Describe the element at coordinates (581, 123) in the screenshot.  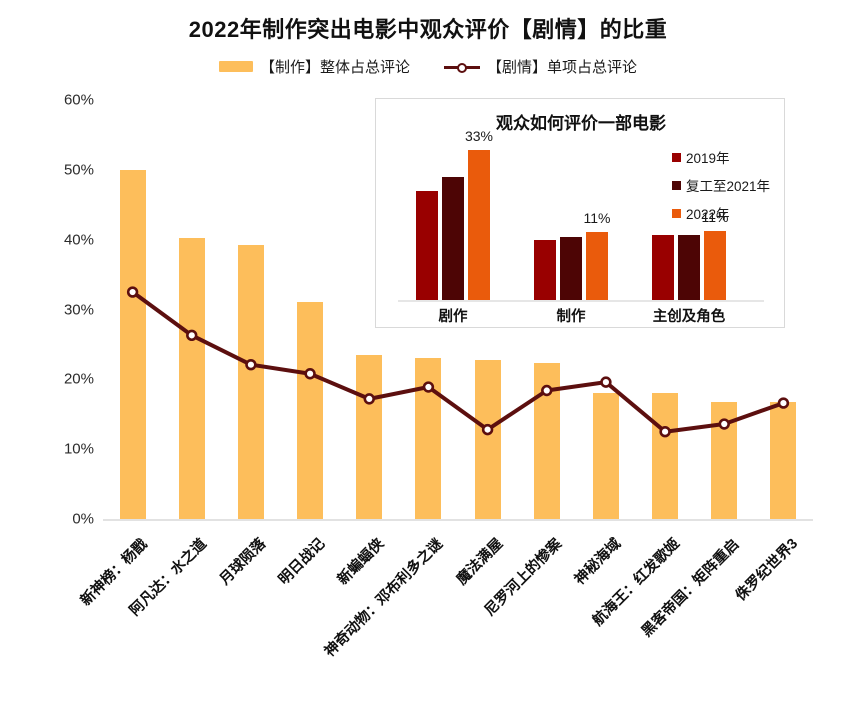
I see `inset-chart-title: 观众如何评价一部电影` at that location.